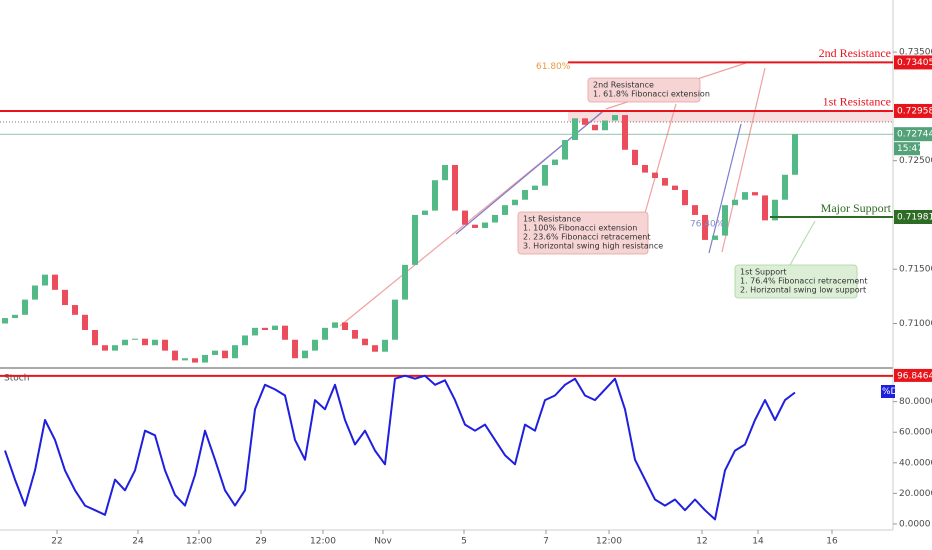 The height and width of the screenshot is (550, 932). I want to click on level-price: 0.71981, so click(914, 218).